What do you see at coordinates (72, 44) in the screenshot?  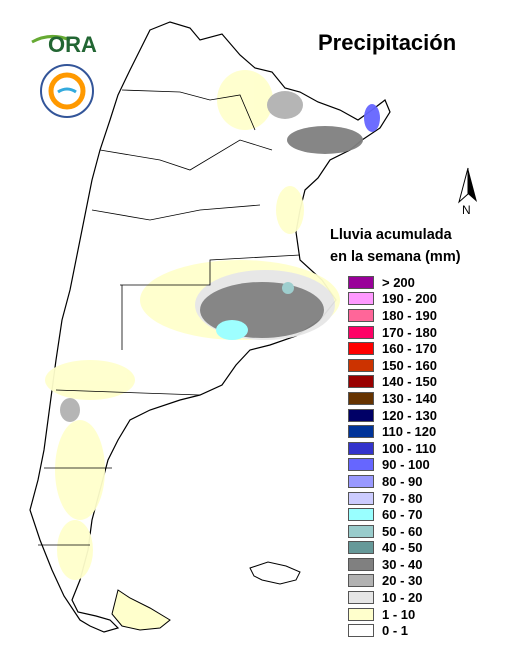 I see `svg-text: ORA` at bounding box center [72, 44].